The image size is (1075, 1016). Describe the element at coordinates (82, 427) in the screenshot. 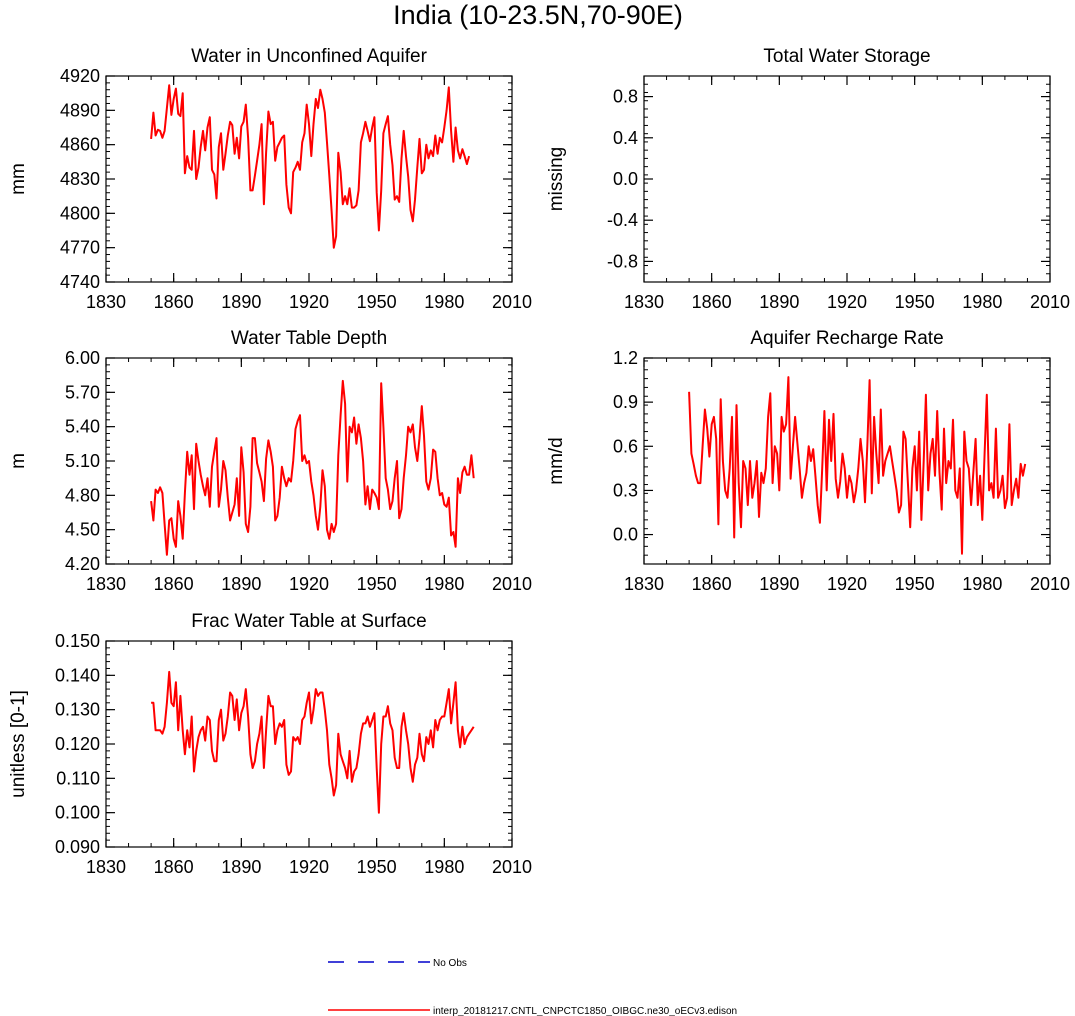

I see `y-tick-label: 5.40` at that location.